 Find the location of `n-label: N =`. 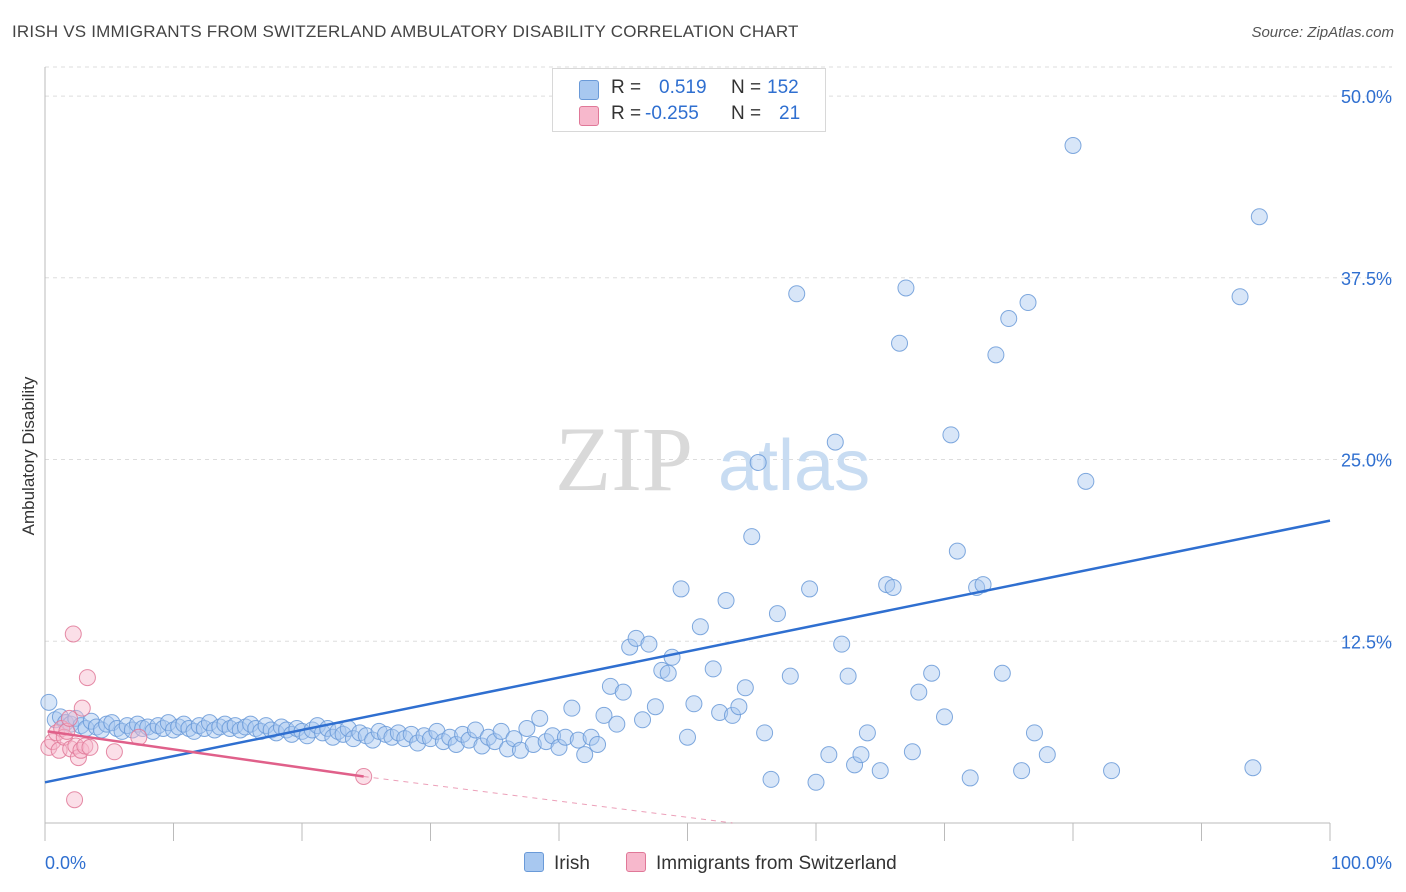

n-label: N = is located at coordinates (746, 113).